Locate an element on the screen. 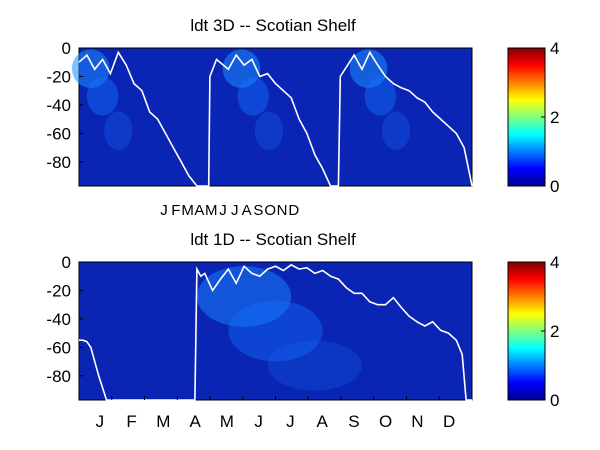  panel-1-colorbar-ticks: 0 2 4 is located at coordinates (550, 117).